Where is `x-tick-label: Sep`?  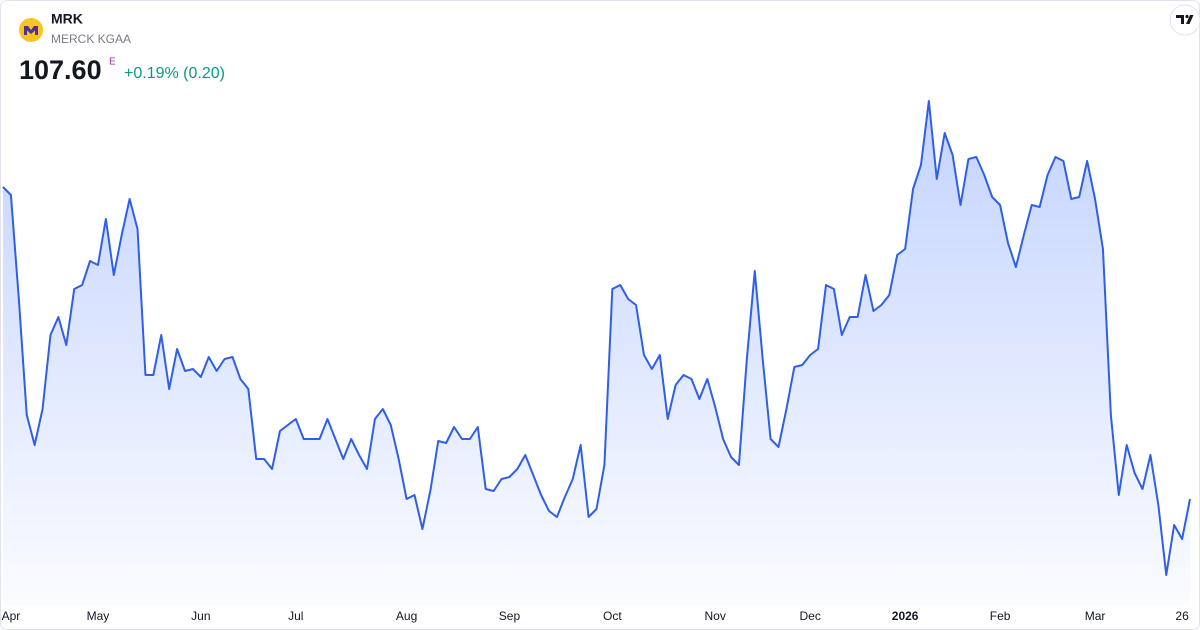 x-tick-label: Sep is located at coordinates (510, 616).